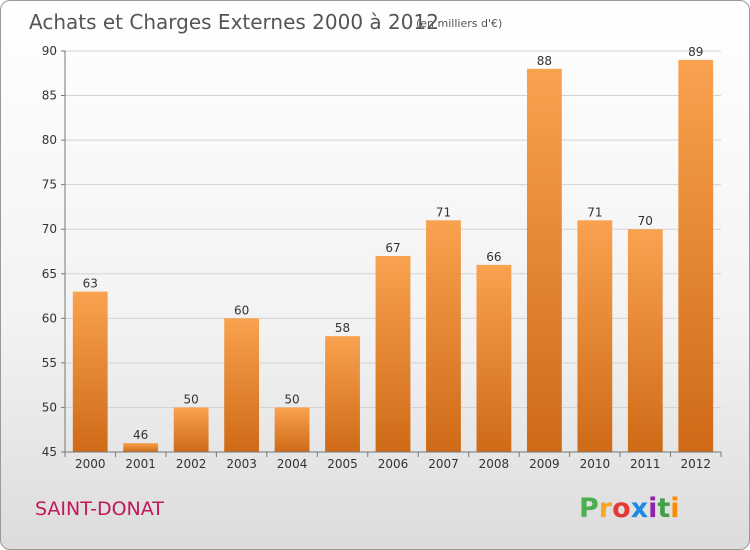 The height and width of the screenshot is (550, 750). I want to click on value-label: 60, so click(241, 310).